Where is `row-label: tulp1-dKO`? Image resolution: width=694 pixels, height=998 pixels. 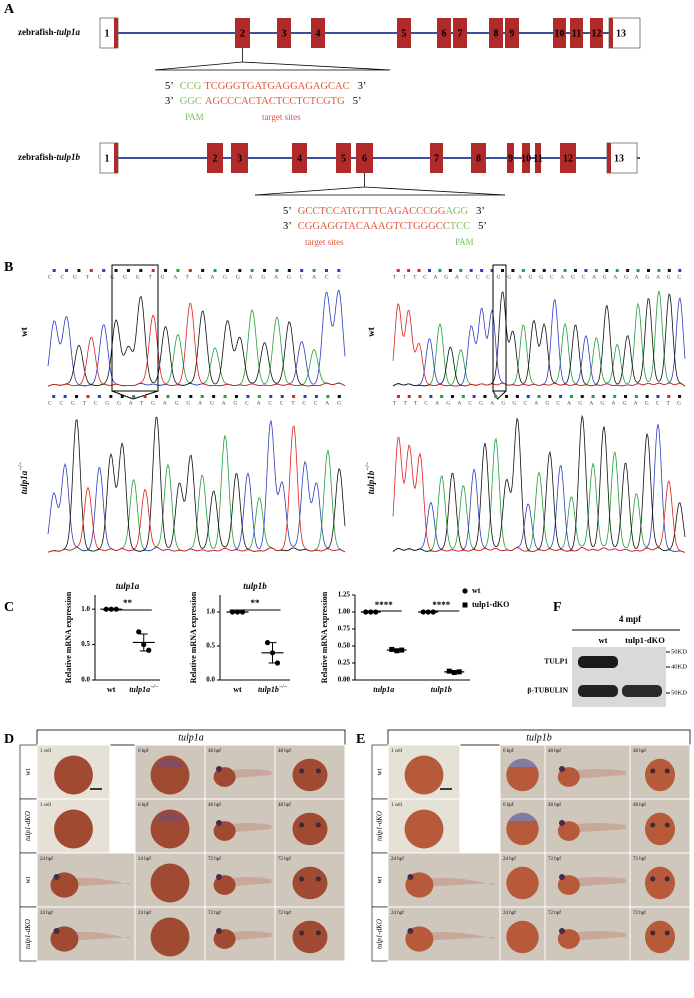
row-label: tulp1-dKO is located at coordinates (380, 826).